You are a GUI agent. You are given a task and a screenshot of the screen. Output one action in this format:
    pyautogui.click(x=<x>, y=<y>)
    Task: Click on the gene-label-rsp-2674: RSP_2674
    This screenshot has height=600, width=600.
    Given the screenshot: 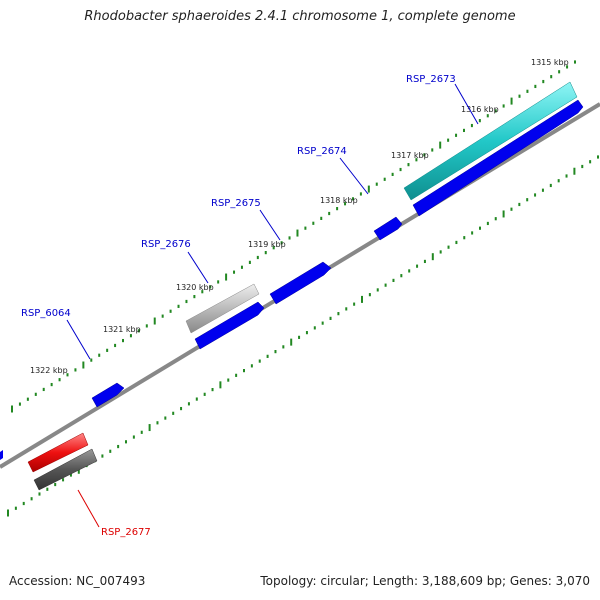 What is the action you would take?
    pyautogui.click(x=322, y=151)
    